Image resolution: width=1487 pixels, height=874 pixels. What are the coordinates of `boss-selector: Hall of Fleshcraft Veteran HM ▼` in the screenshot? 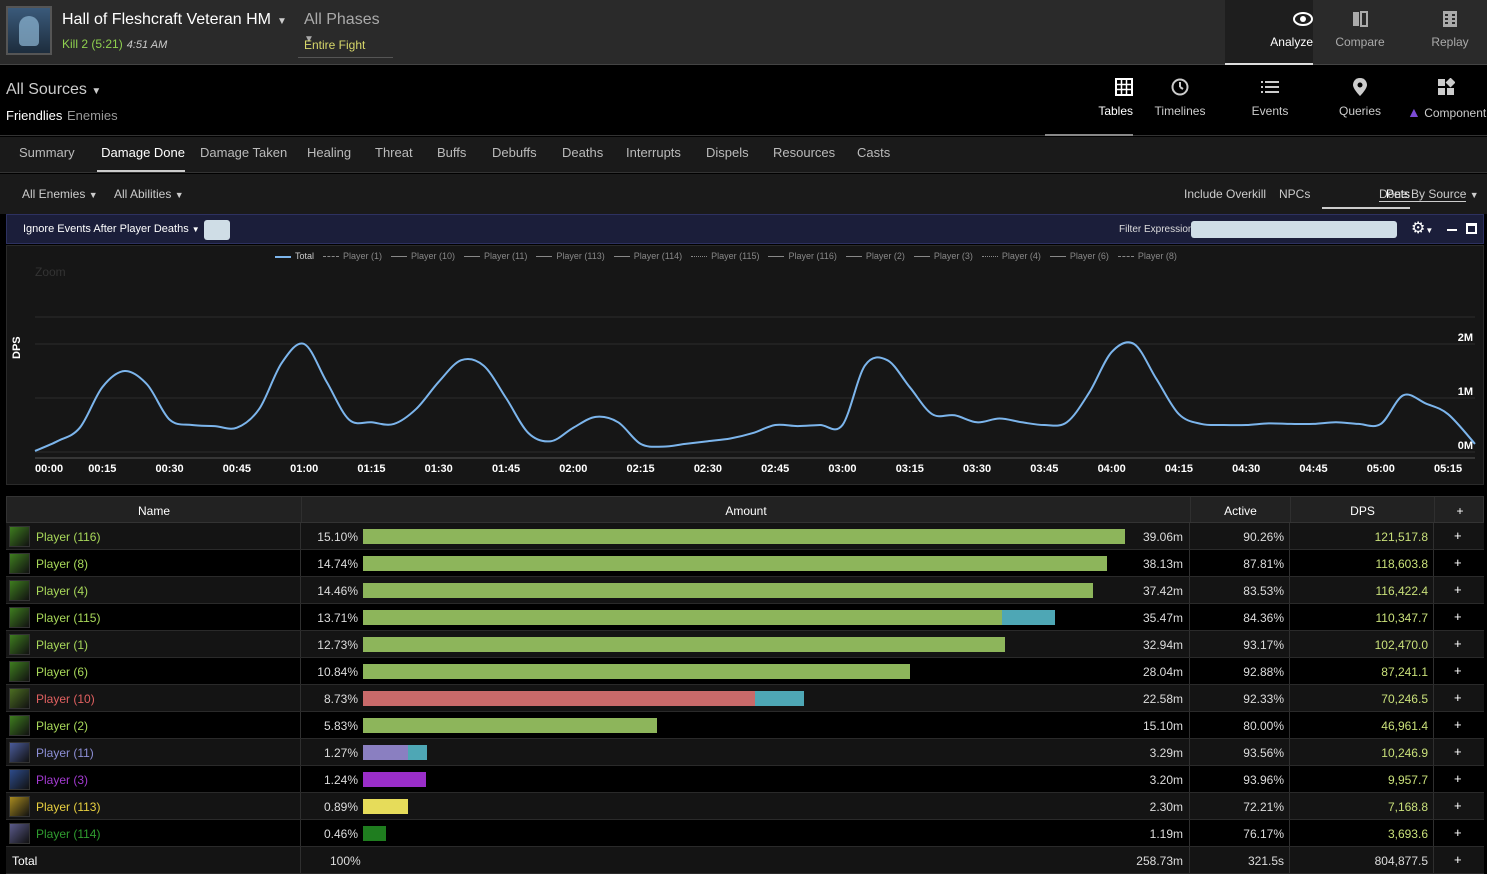 It's located at (174, 20).